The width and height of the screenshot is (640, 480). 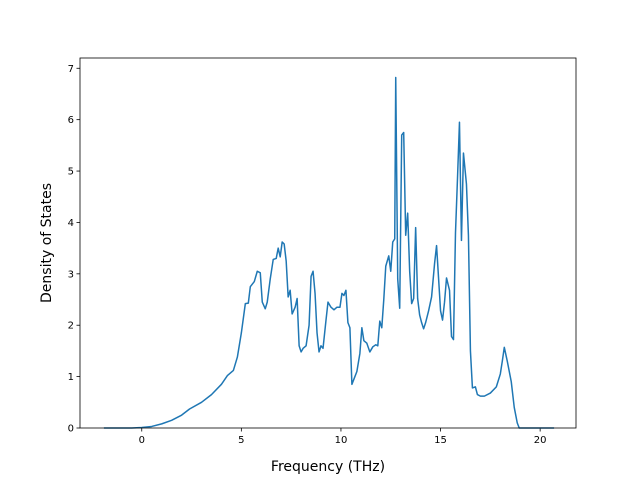 What do you see at coordinates (341, 440) in the screenshot?
I see `x-tick-label: 10` at bounding box center [341, 440].